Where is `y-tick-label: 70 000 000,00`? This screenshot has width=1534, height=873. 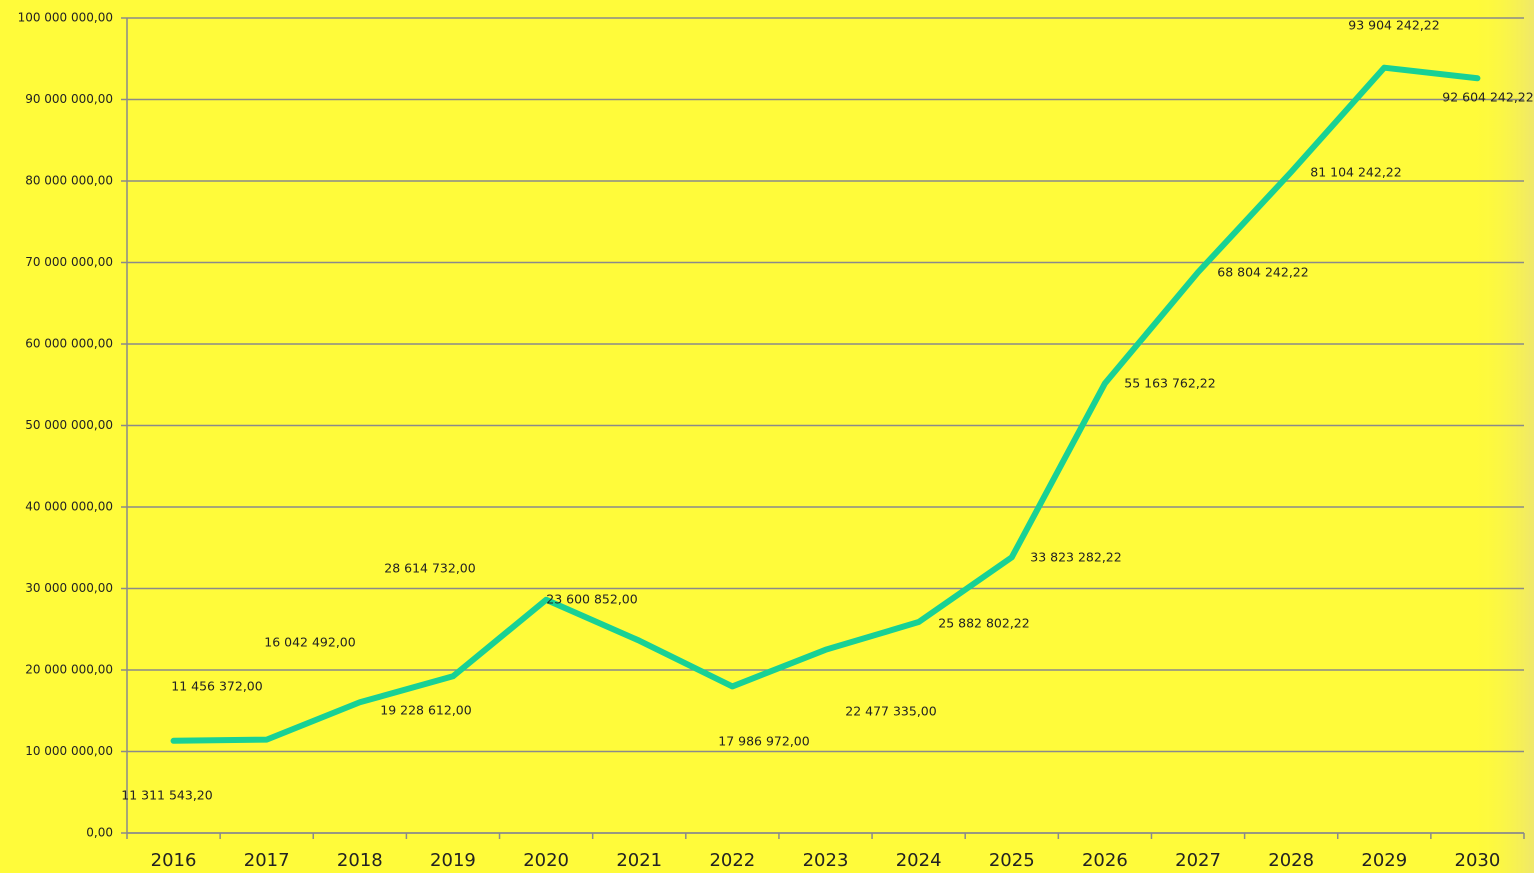 y-tick-label: 70 000 000,00 is located at coordinates (69, 262).